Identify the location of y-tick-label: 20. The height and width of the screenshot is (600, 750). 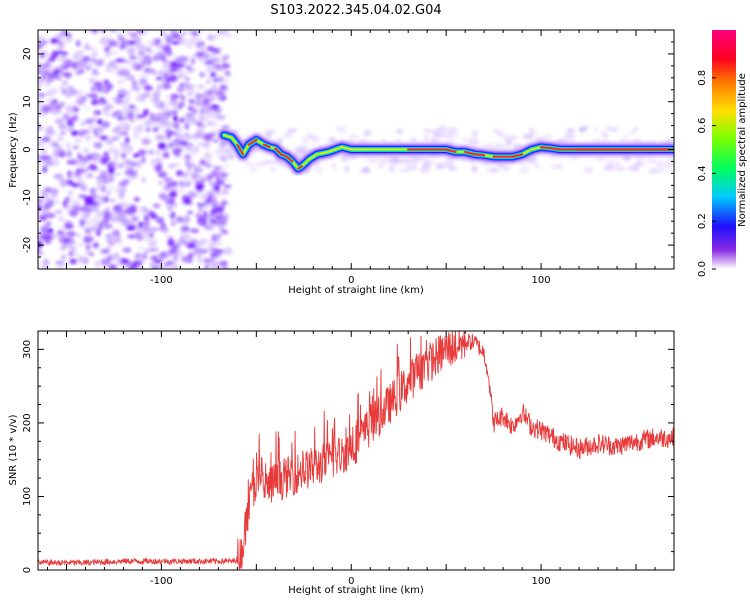
(27, 54).